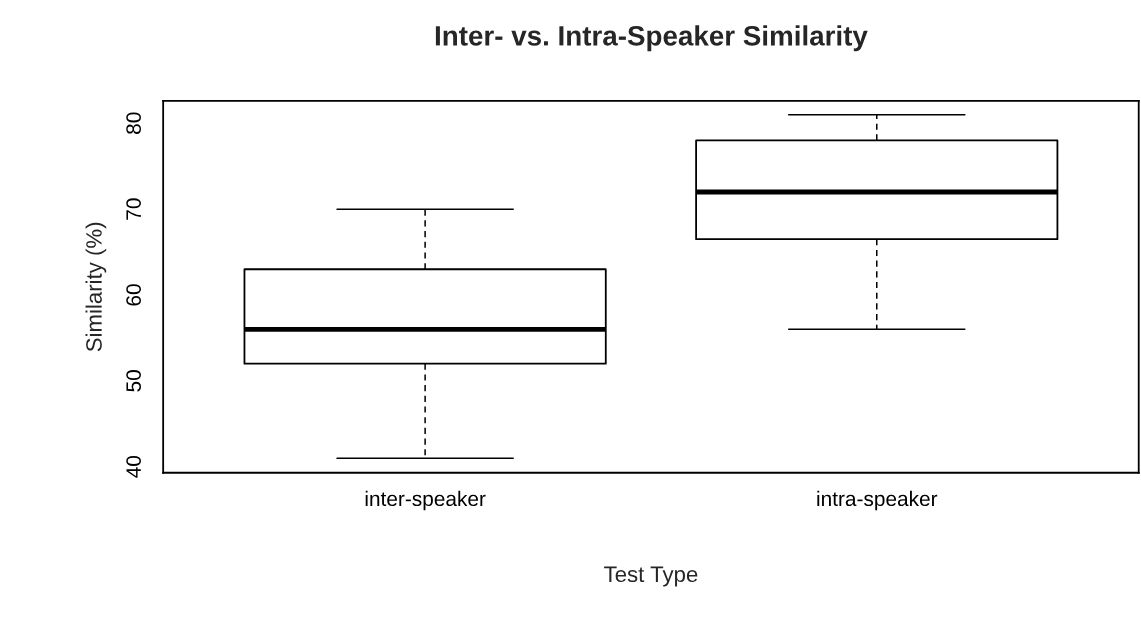 This screenshot has height=627, width=1141. I want to click on x-tick-label: intra-speaker, so click(877, 500).